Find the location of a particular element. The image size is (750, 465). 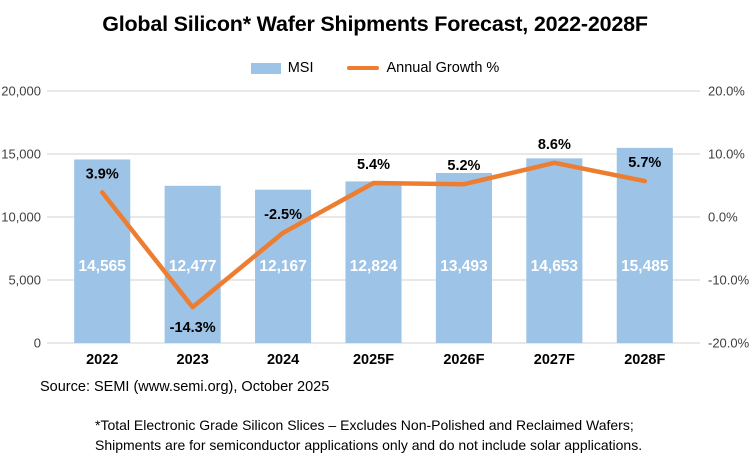

category-label: 2025F is located at coordinates (373, 360).